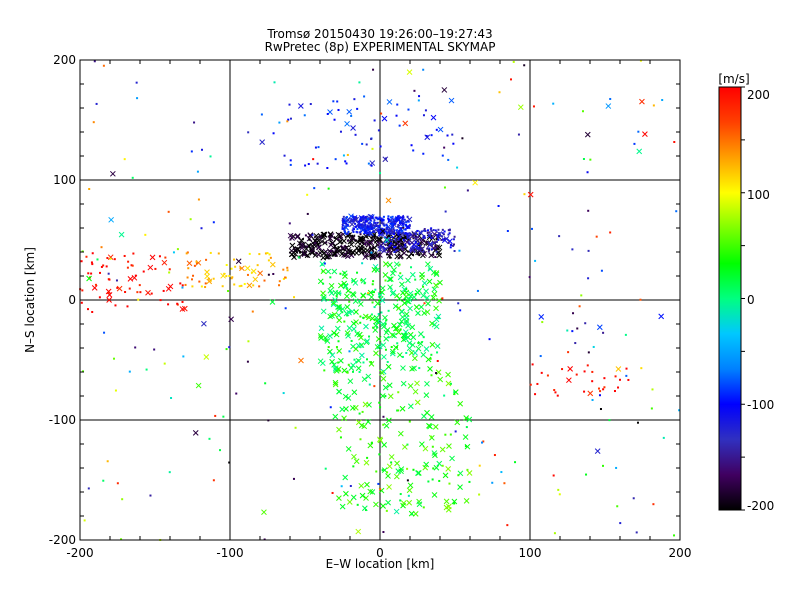 The height and width of the screenshot is (600, 800). I want to click on colorbar-tick-label: 200, so click(758, 95).